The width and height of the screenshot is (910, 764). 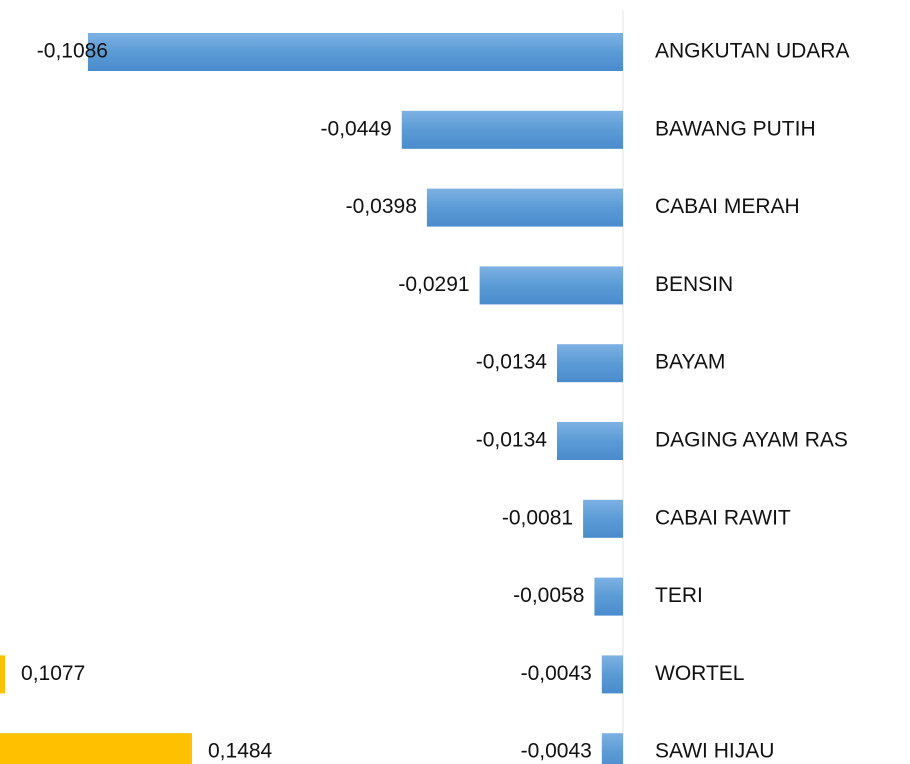 I want to click on category-label: ANGKUTAN UDARA, so click(x=752, y=51).